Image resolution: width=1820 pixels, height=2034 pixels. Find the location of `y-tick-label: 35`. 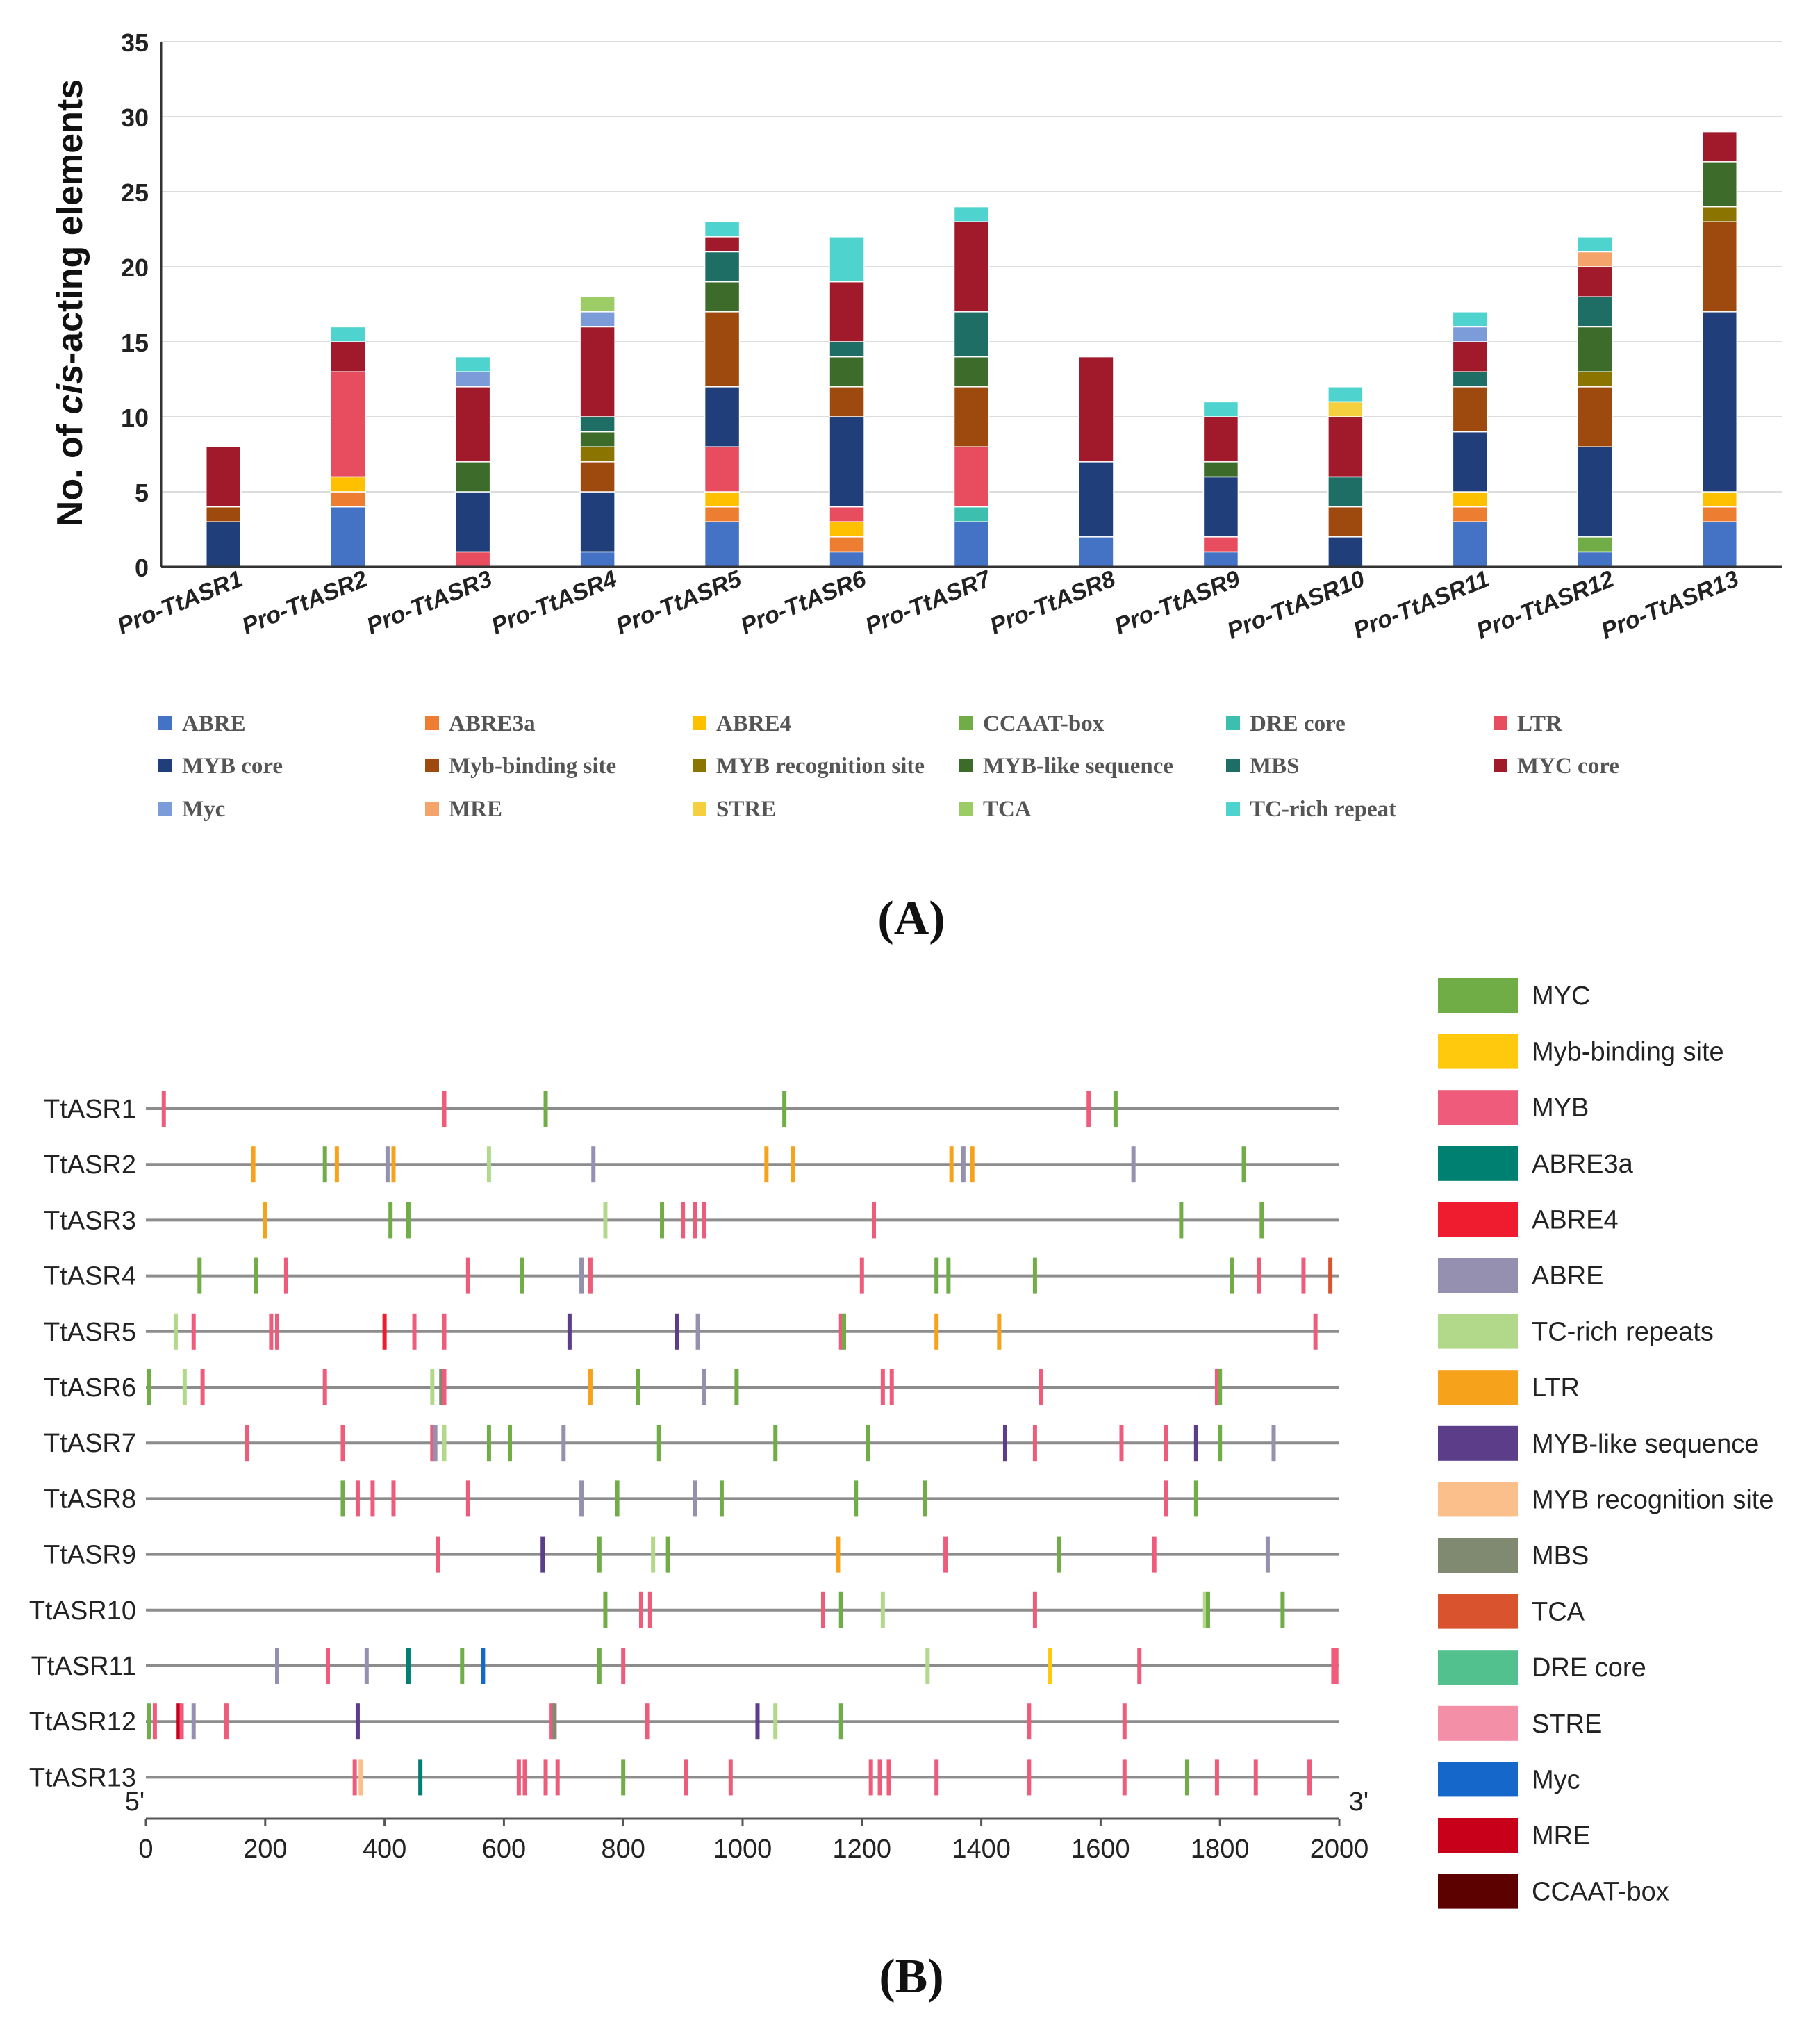

y-tick-label: 35 is located at coordinates (135, 42).